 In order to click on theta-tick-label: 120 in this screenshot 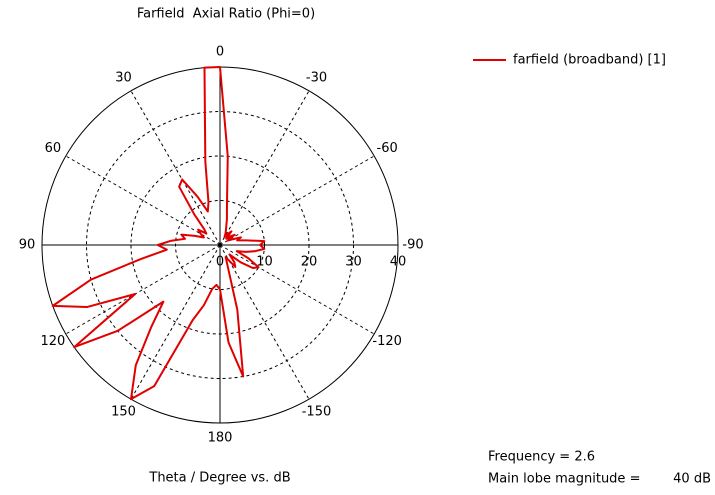, I will do `click(52, 341)`.